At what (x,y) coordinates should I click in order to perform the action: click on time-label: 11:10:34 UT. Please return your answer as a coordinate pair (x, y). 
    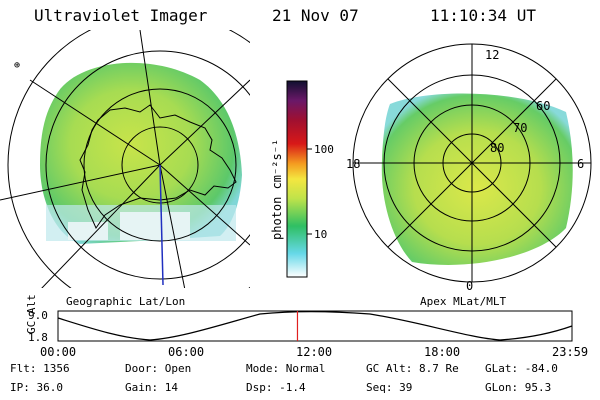
    Looking at the image, I should click on (483, 15).